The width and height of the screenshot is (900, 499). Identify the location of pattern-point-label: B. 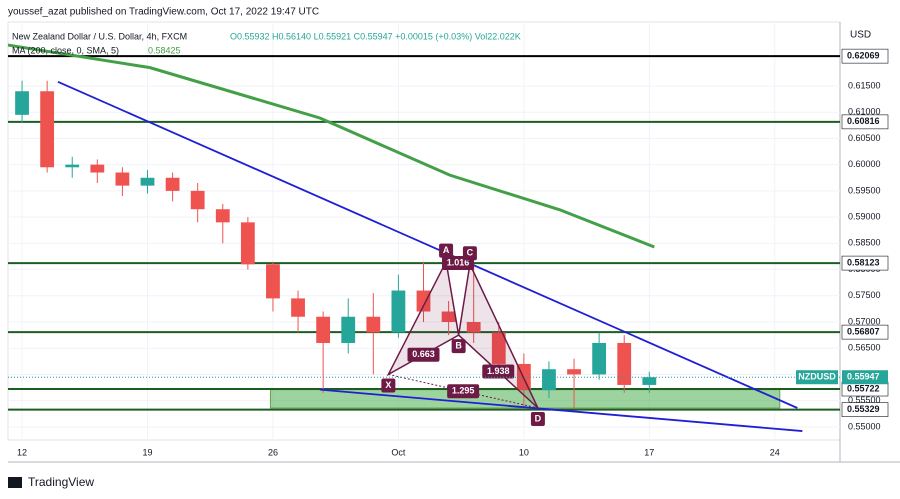
(458, 345).